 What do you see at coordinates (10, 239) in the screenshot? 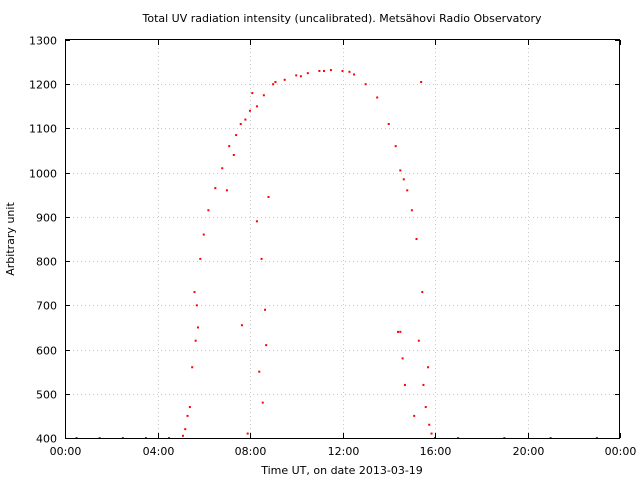
I see `y-axis-label: Arbitrary unit` at bounding box center [10, 239].